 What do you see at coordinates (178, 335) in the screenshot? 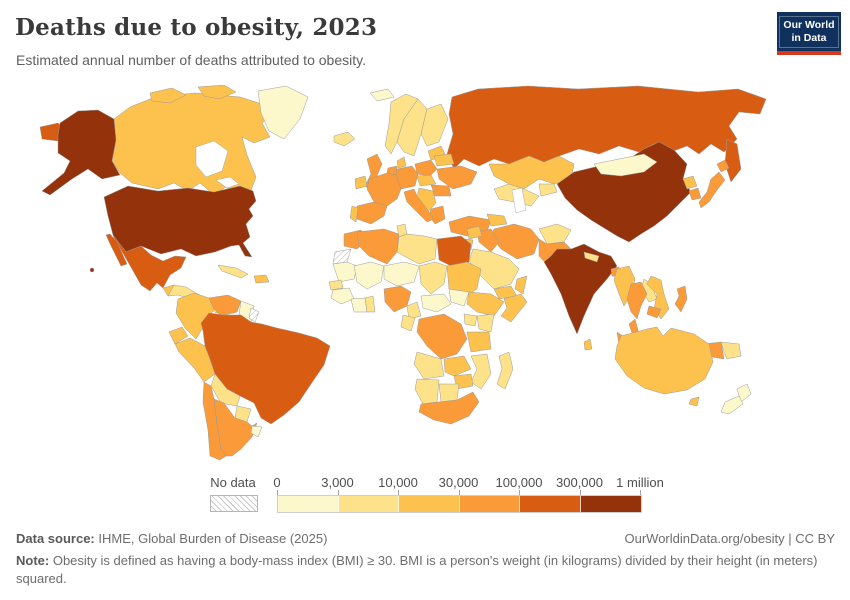
I see `country-ecuador` at bounding box center [178, 335].